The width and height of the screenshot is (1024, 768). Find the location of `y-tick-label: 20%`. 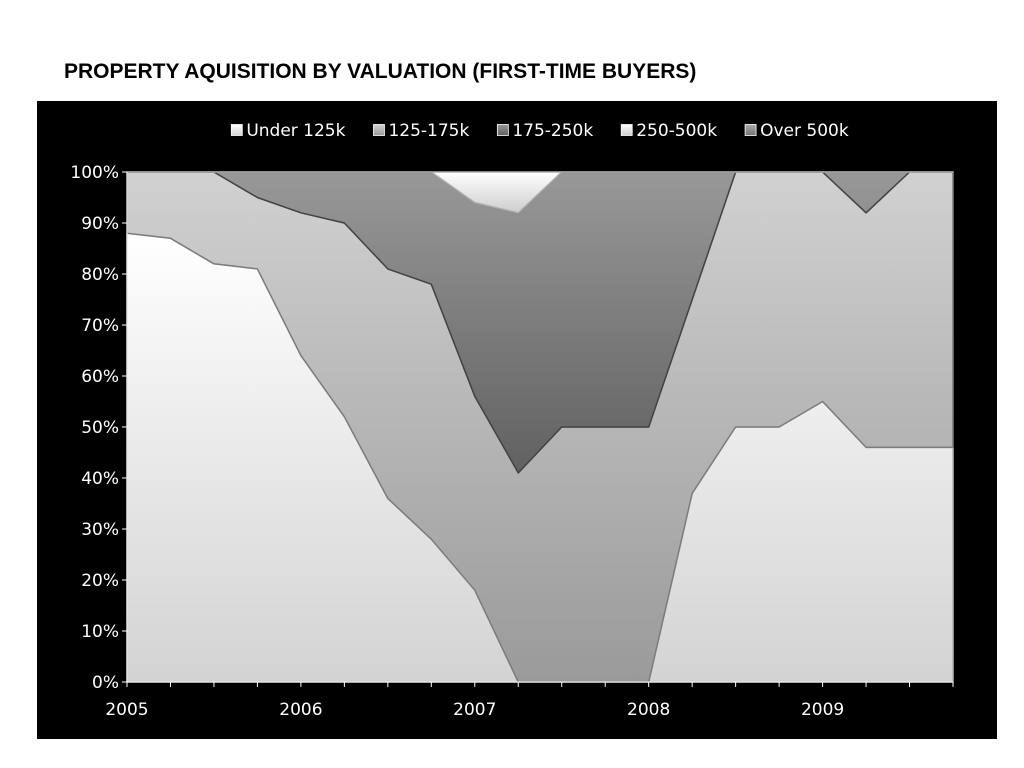

y-tick-label: 20% is located at coordinates (100, 581).